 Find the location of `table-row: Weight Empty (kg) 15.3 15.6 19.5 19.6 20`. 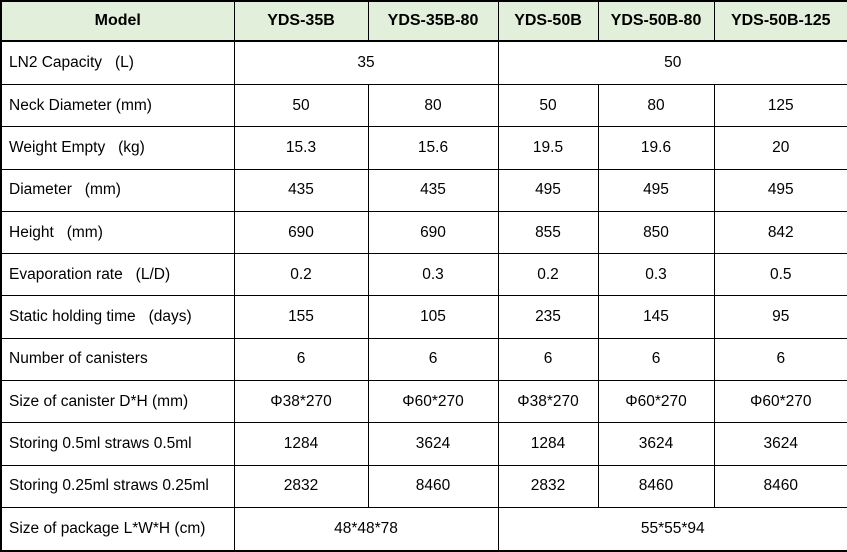

table-row: Weight Empty (kg) 15.3 15.6 19.5 19.6 20 is located at coordinates (423, 148).